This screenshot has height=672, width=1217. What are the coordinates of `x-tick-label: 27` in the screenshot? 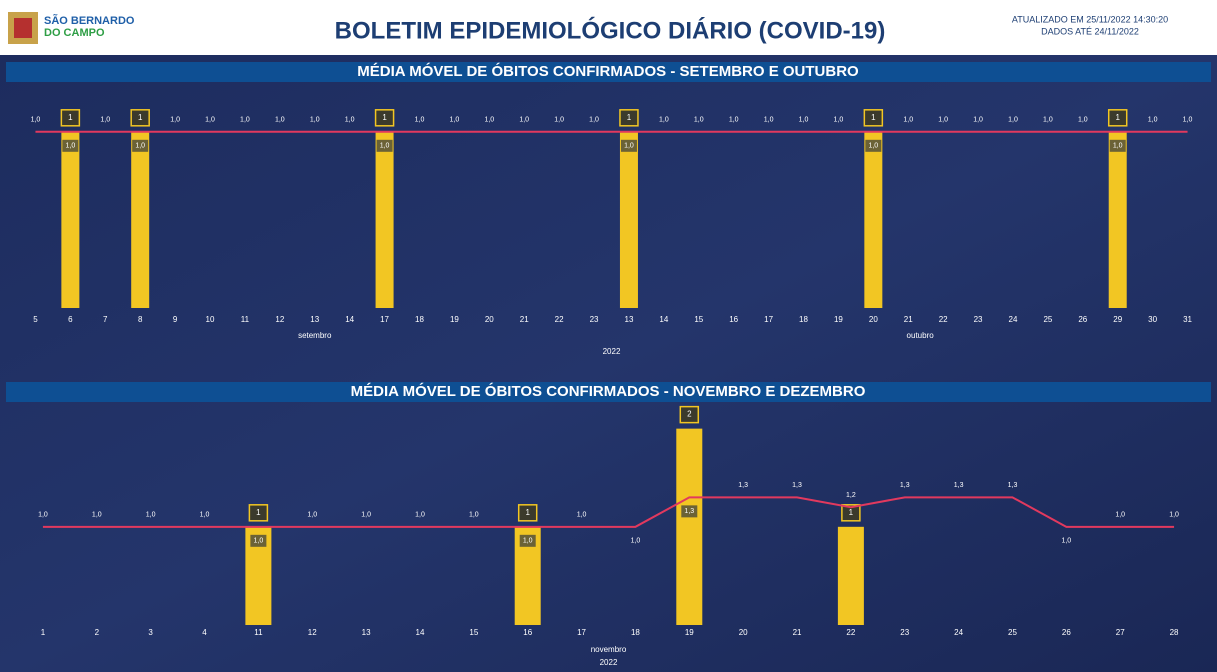 It's located at (1120, 632).